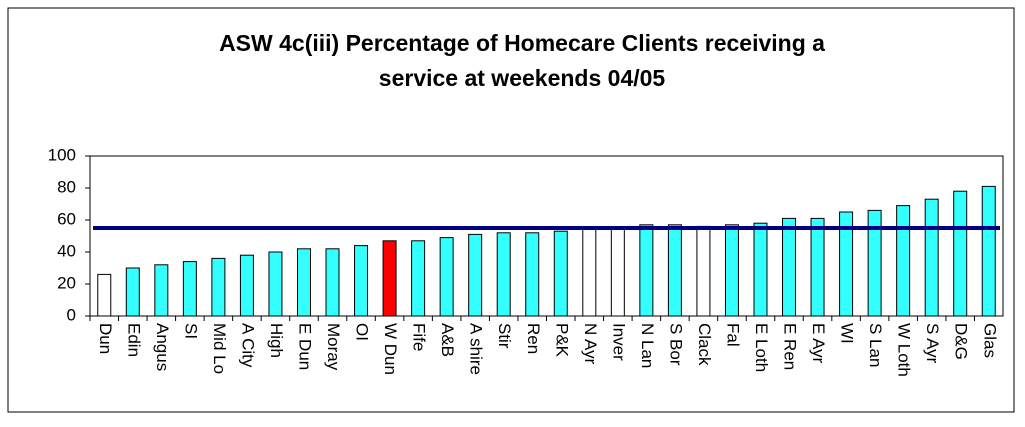  I want to click on x-tick-label: W Loth, so click(904, 350).